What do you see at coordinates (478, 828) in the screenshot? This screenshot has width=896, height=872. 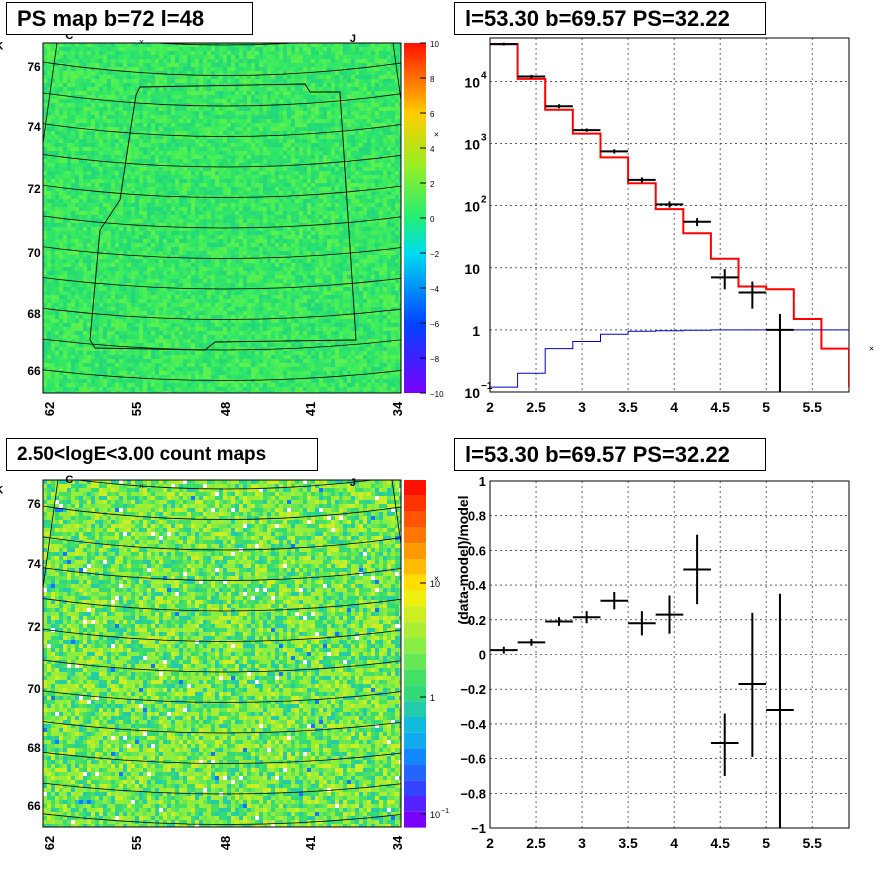 I see `residual-y-tick-label: −1` at bounding box center [478, 828].